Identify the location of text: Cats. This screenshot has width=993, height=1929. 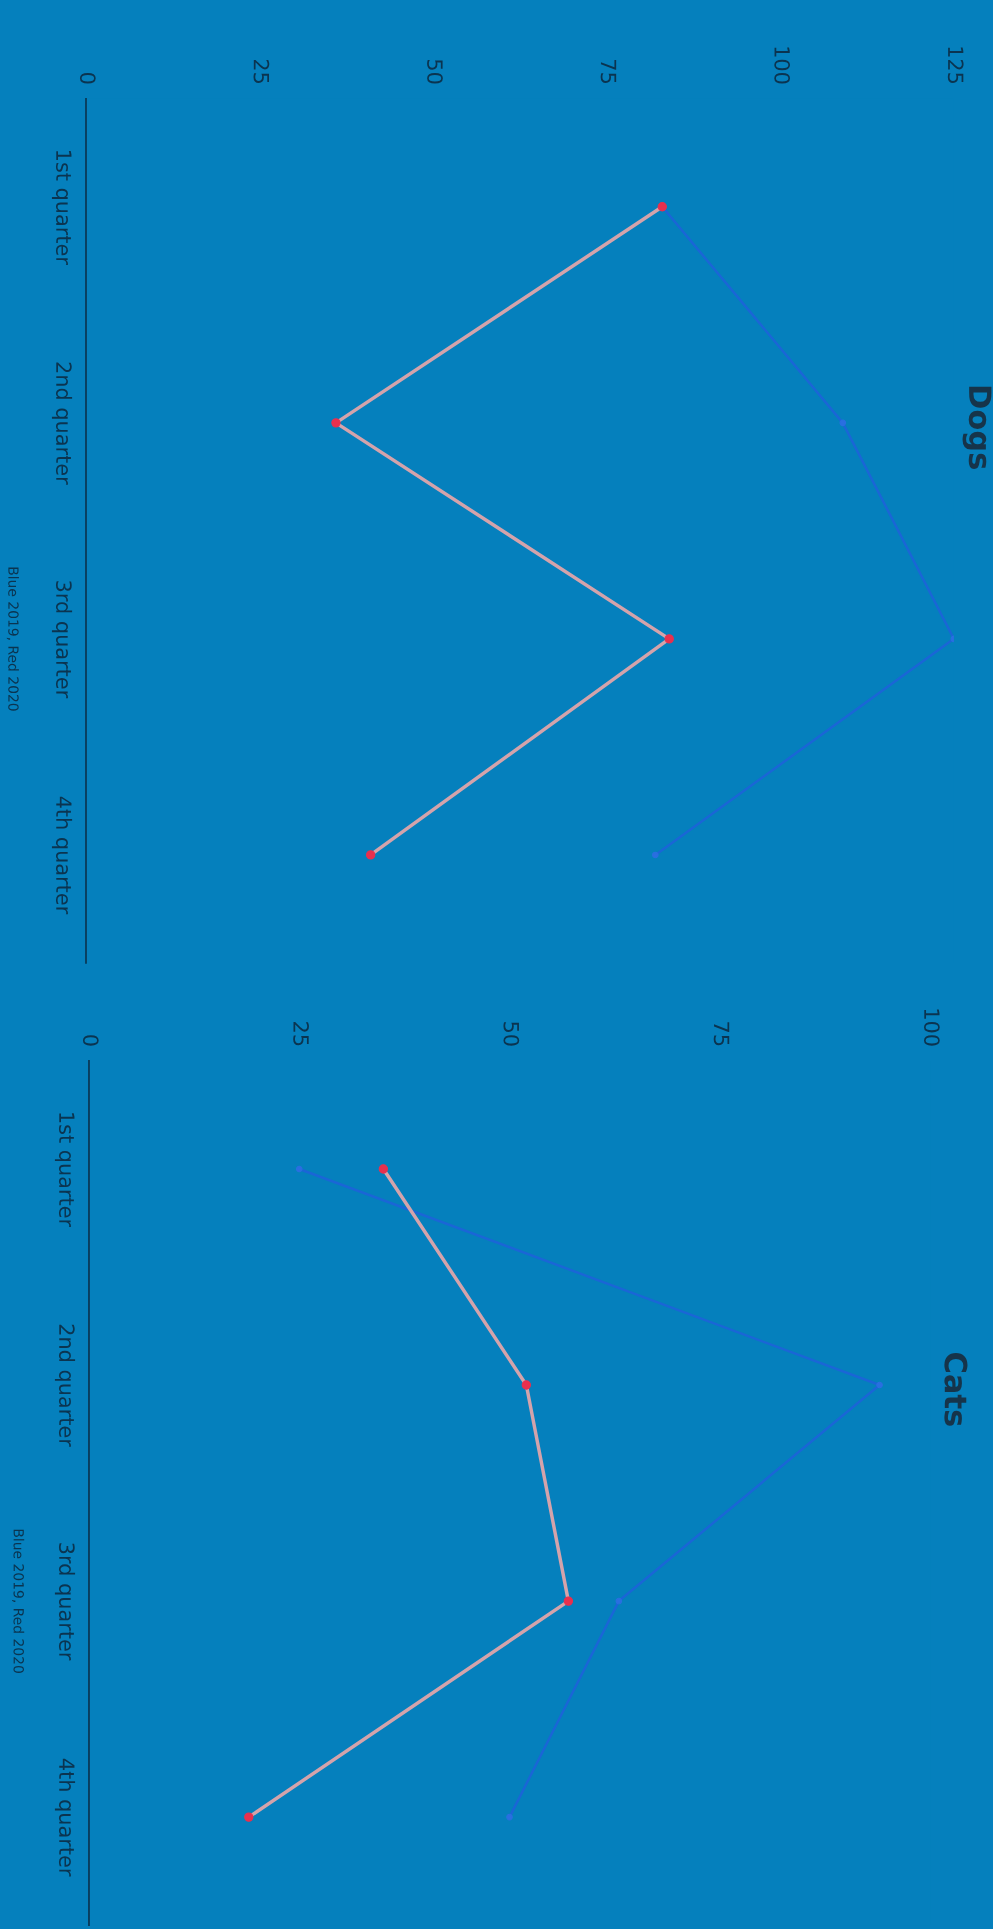
(956, 1389).